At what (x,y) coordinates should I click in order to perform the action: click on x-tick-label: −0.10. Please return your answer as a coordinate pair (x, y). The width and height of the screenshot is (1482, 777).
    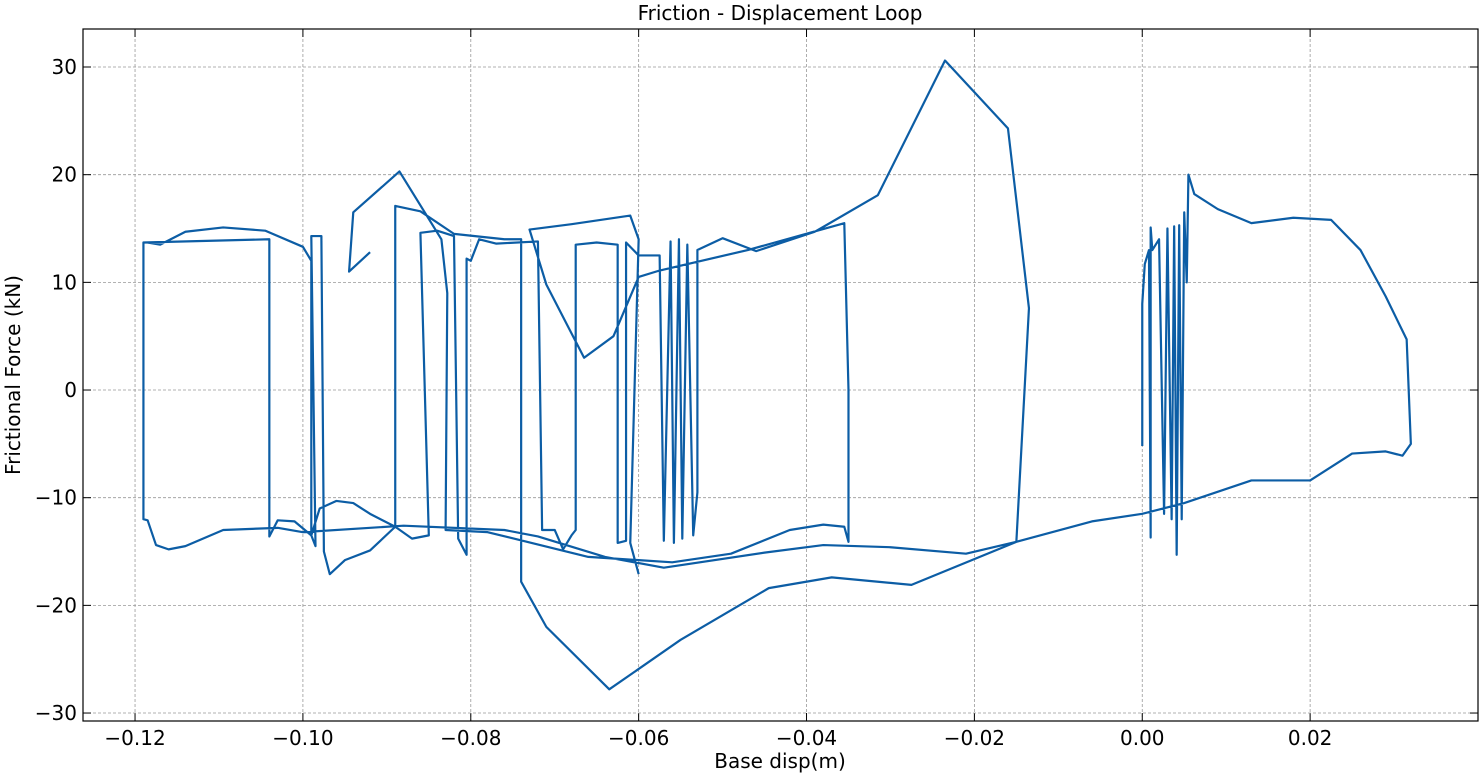
    Looking at the image, I should click on (302, 738).